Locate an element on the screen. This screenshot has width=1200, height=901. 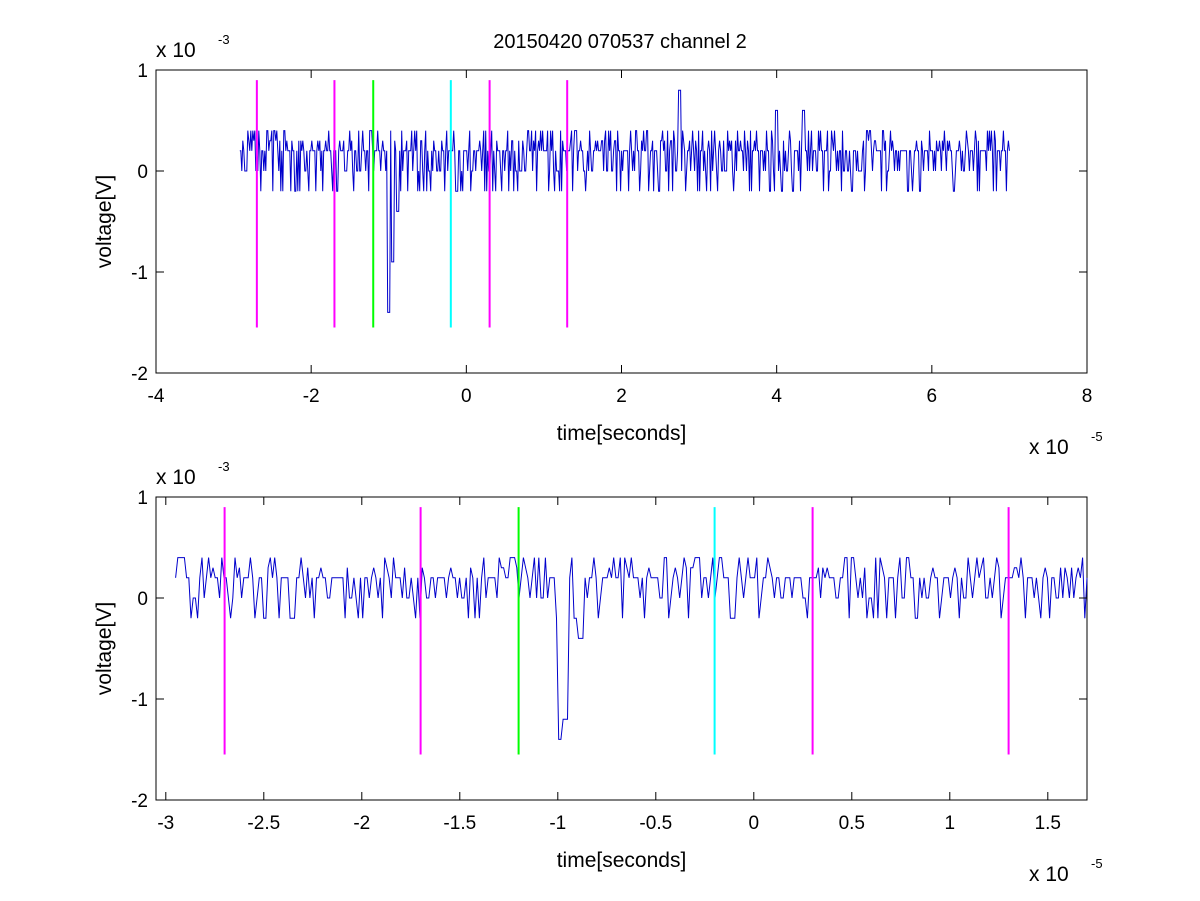
x-tick-label: 0.5 is located at coordinates (852, 823).